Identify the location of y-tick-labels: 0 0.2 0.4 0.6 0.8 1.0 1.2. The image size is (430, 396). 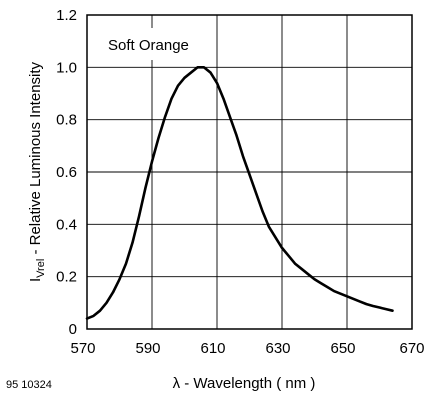
(66, 172).